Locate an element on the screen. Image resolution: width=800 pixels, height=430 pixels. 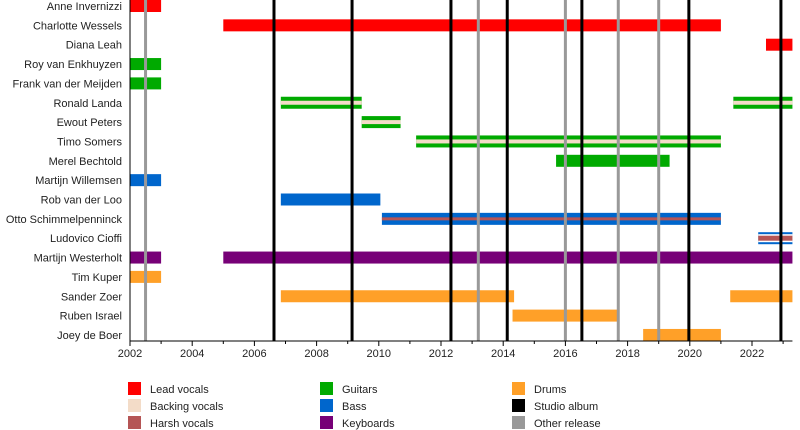
legend-swatch-other is located at coordinates (518, 422).